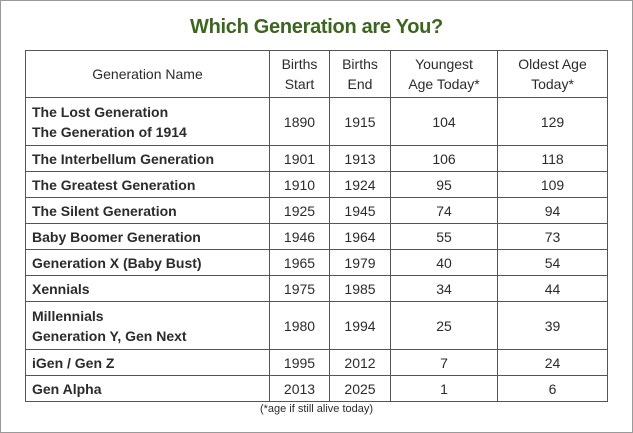 The image size is (633, 433). Describe the element at coordinates (360, 288) in the screenshot. I see `end-cell: 1985` at that location.